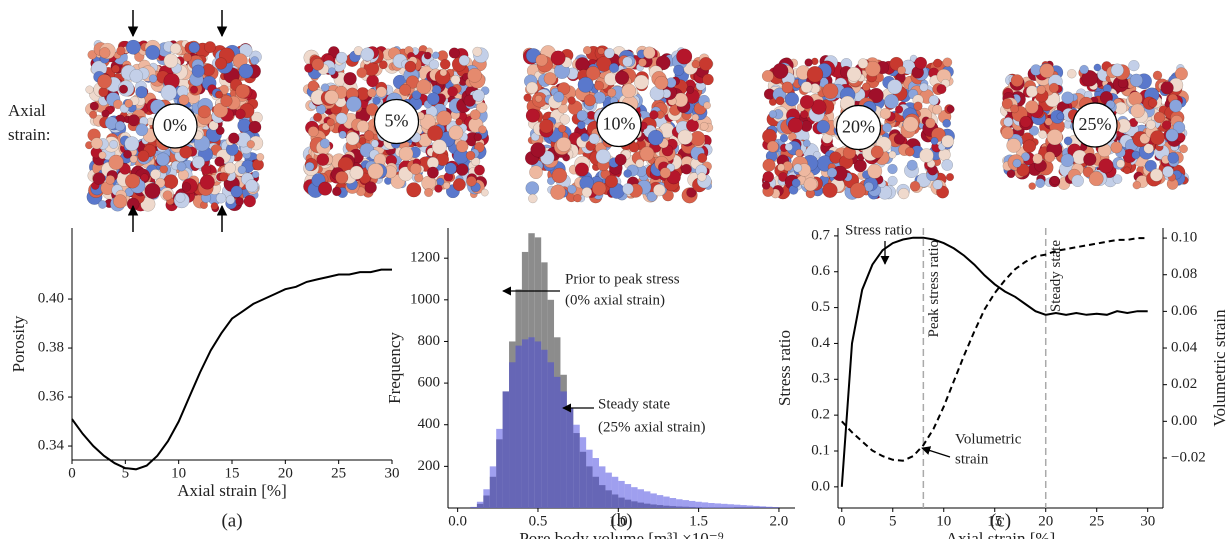  What do you see at coordinates (820, 307) in the screenshot?
I see `y-tick-label: 0.5` at bounding box center [820, 307].